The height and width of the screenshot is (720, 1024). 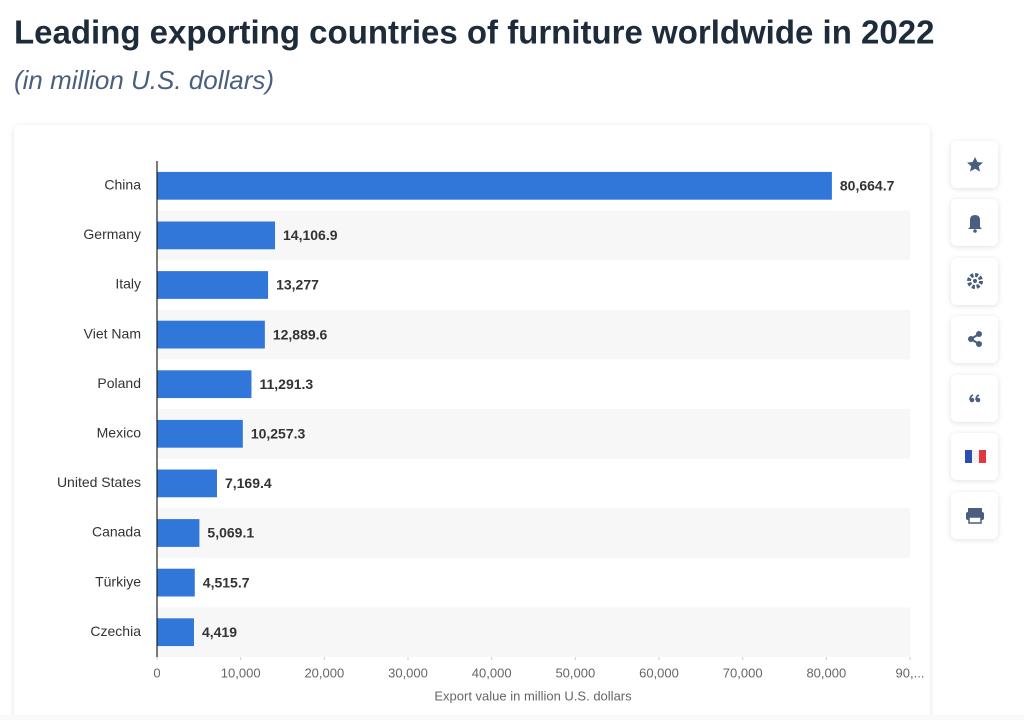 I want to click on x-tick-label: 50,000, so click(x=575, y=672).